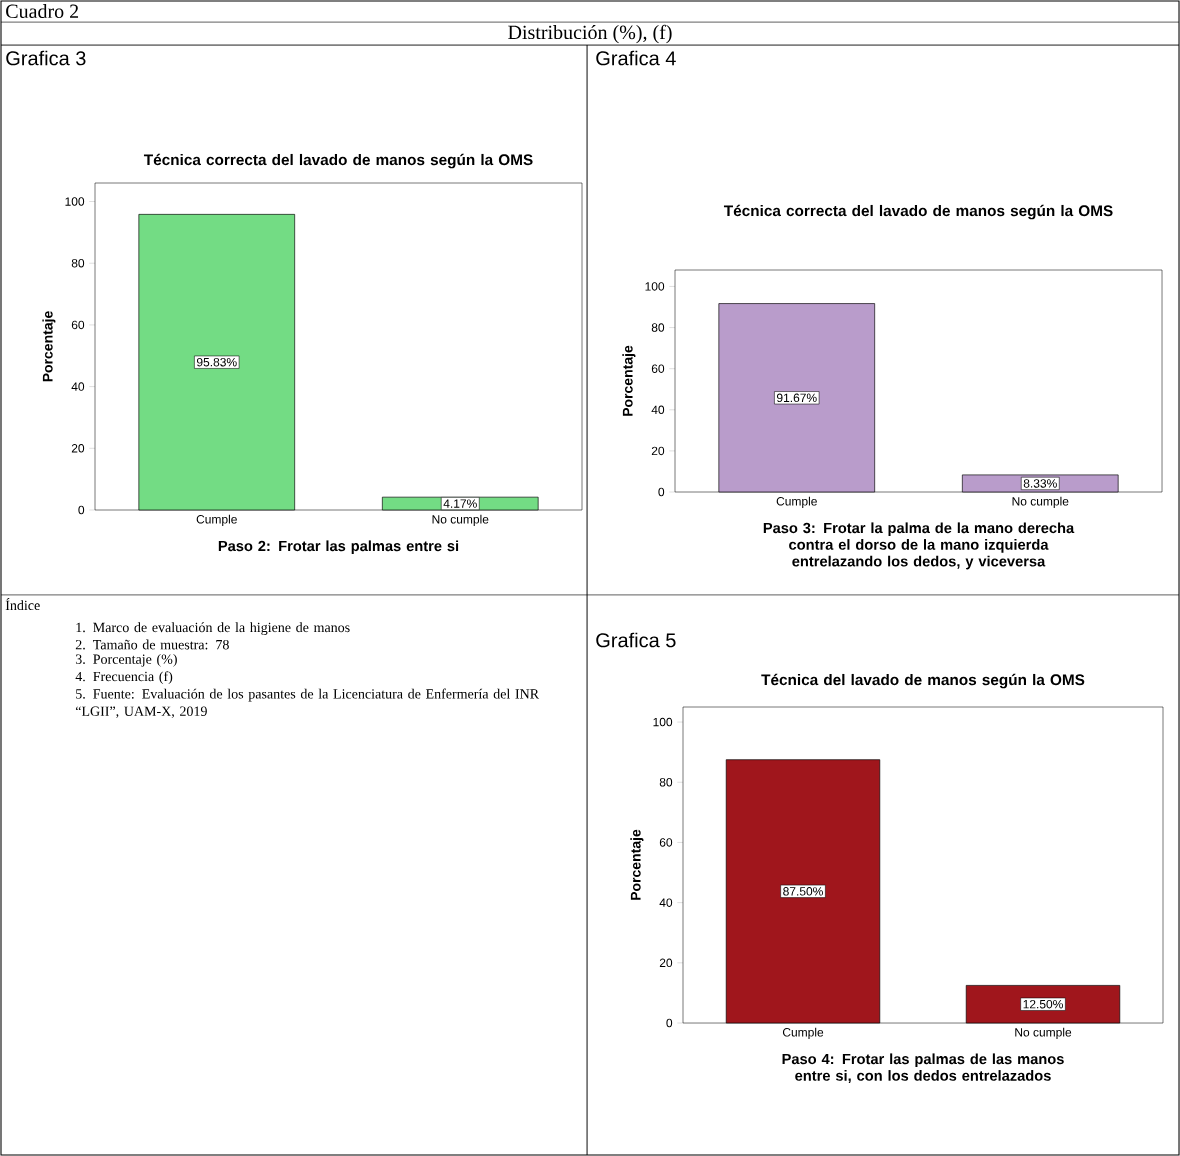  Describe the element at coordinates (22, 604) in the screenshot. I see `text: Índice` at that location.